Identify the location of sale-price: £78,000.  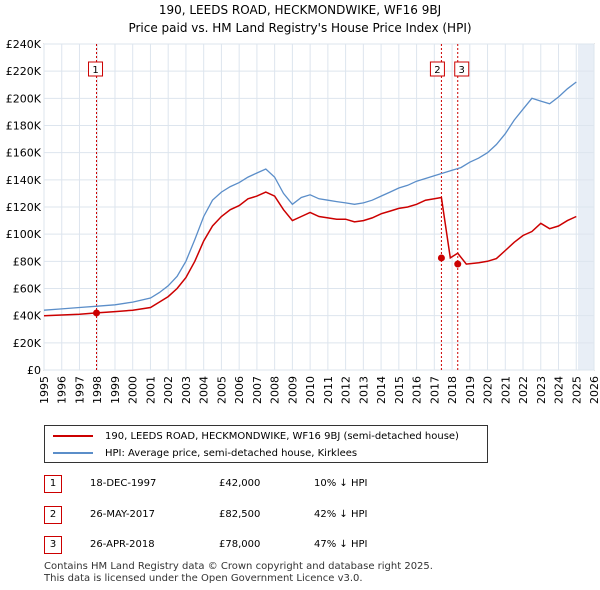
(240, 544).